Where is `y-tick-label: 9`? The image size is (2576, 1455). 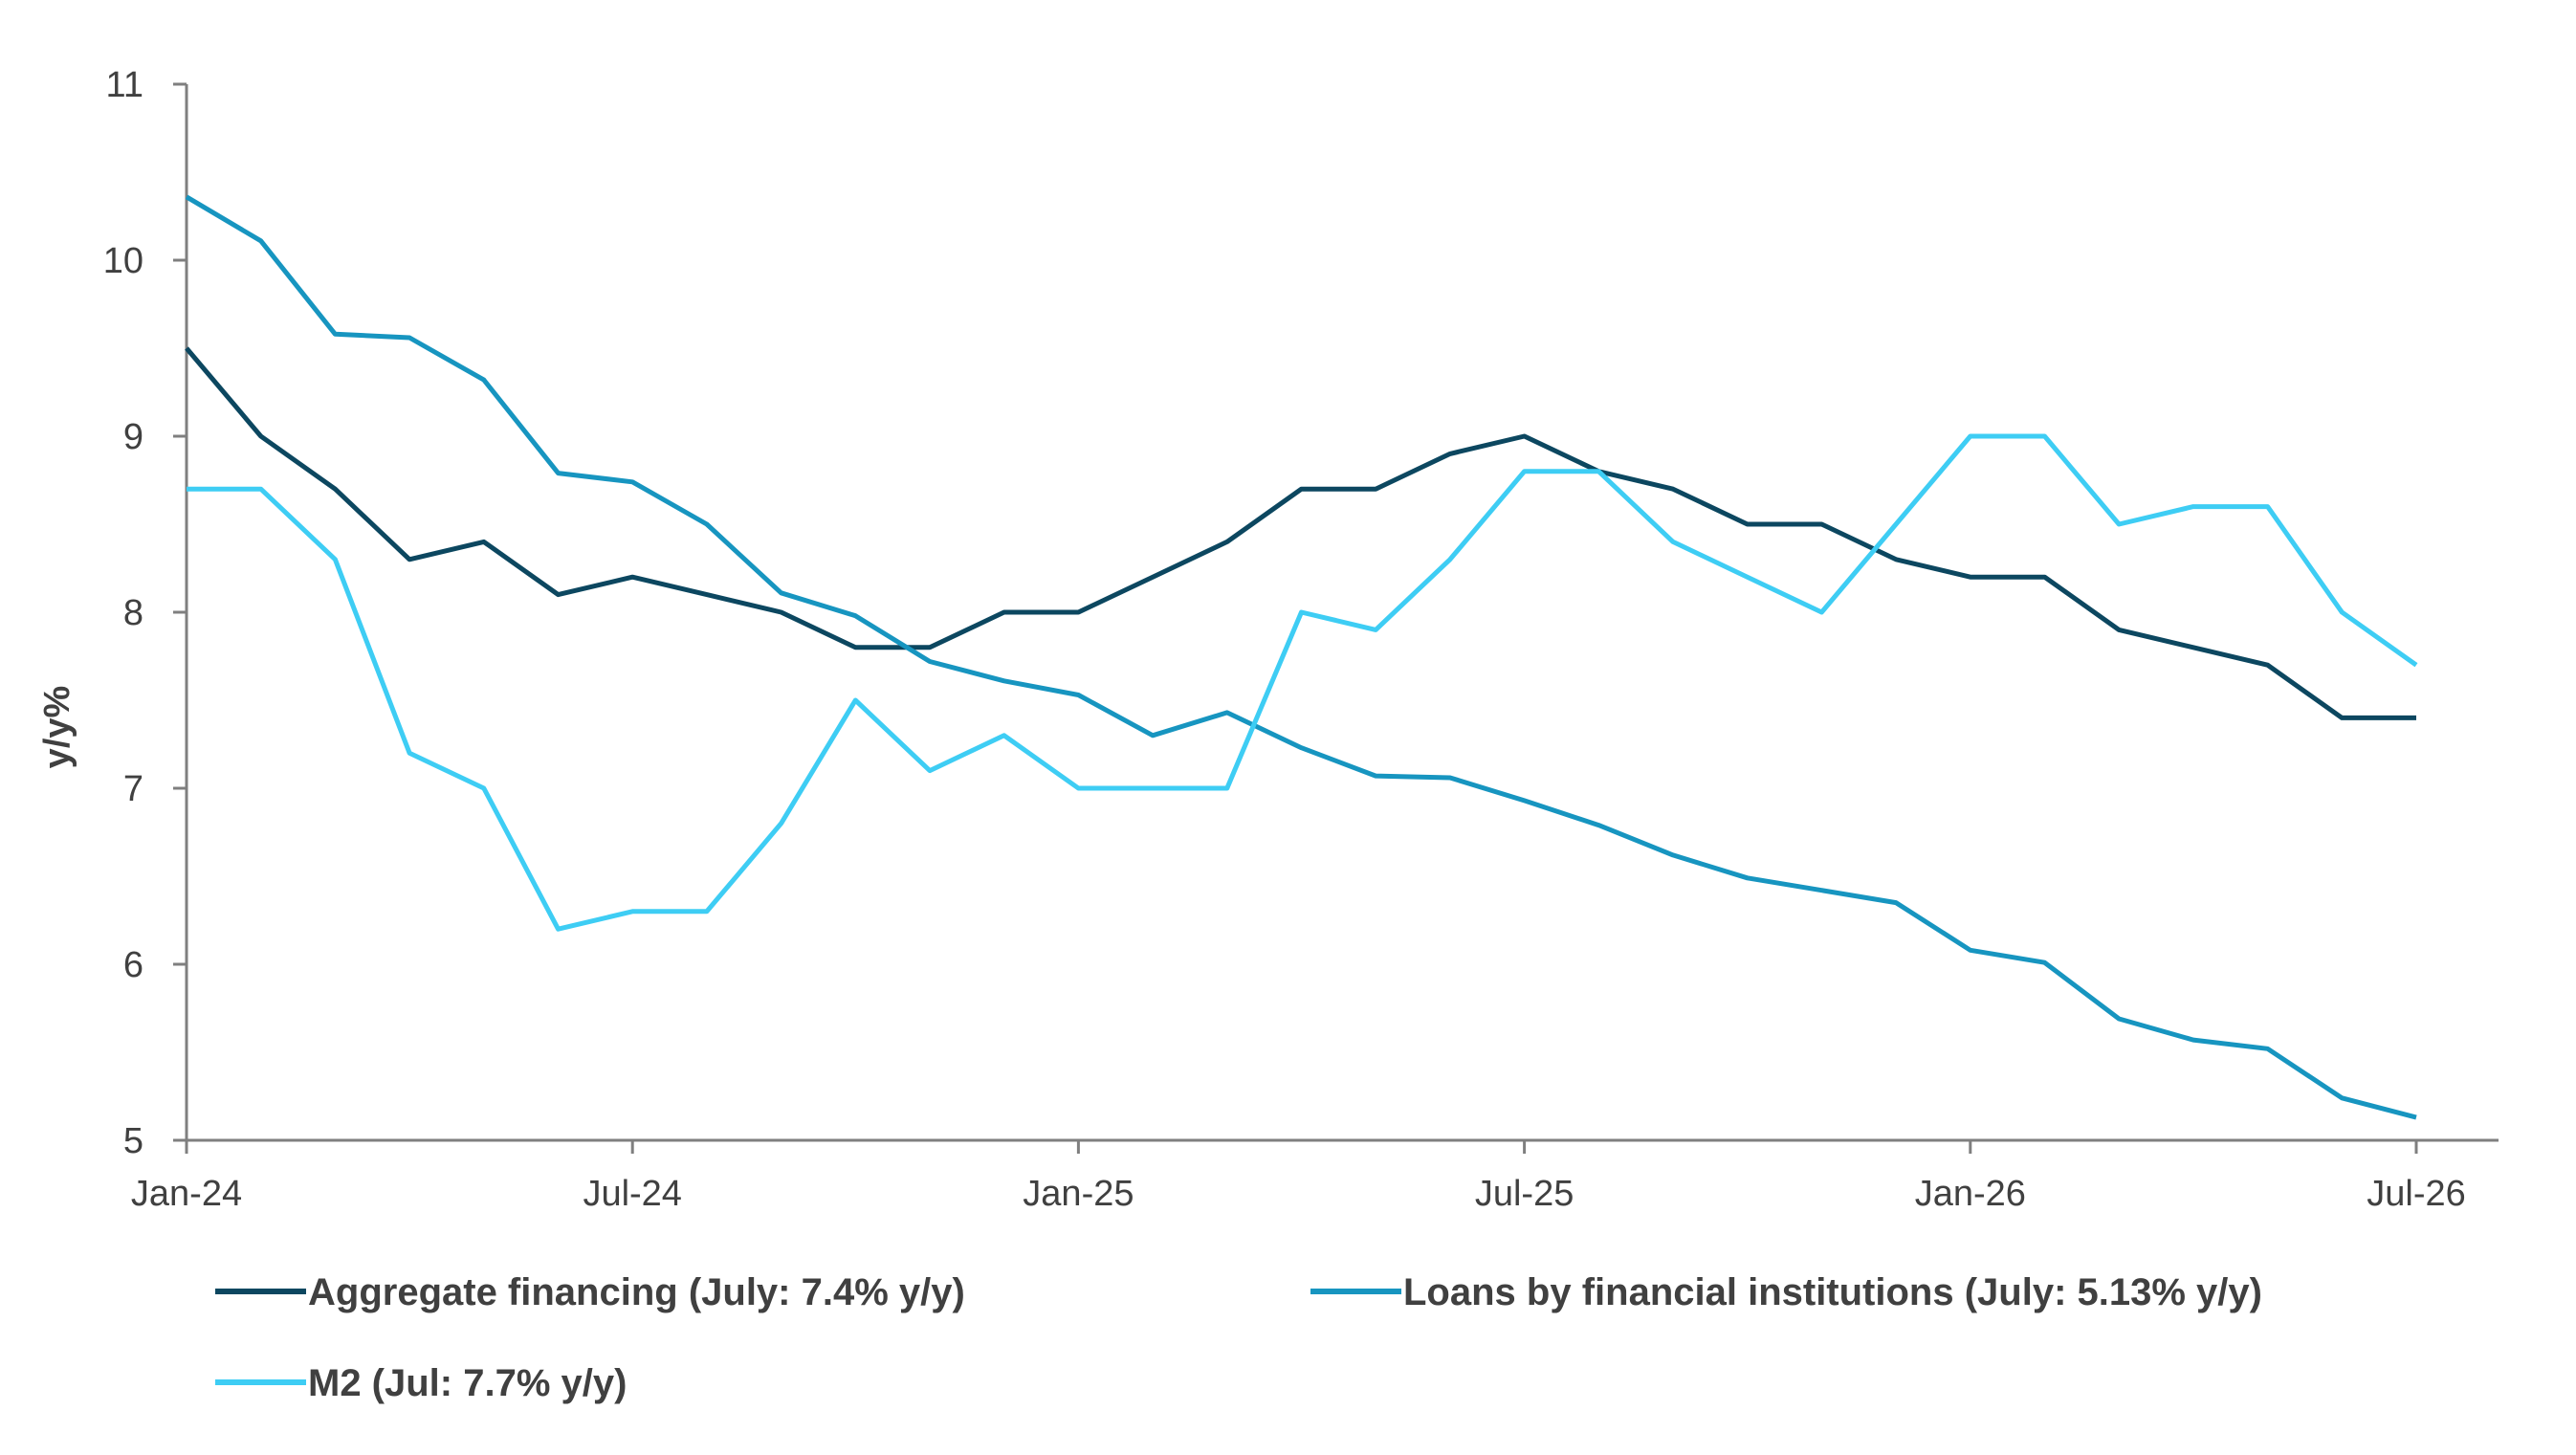 y-tick-label: 9 is located at coordinates (133, 437).